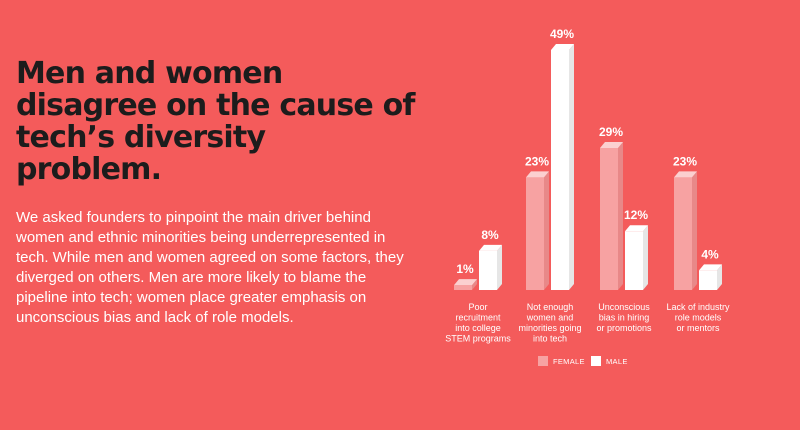  Describe the element at coordinates (569, 361) in the screenshot. I see `legend-label-female: FEMALE` at that location.